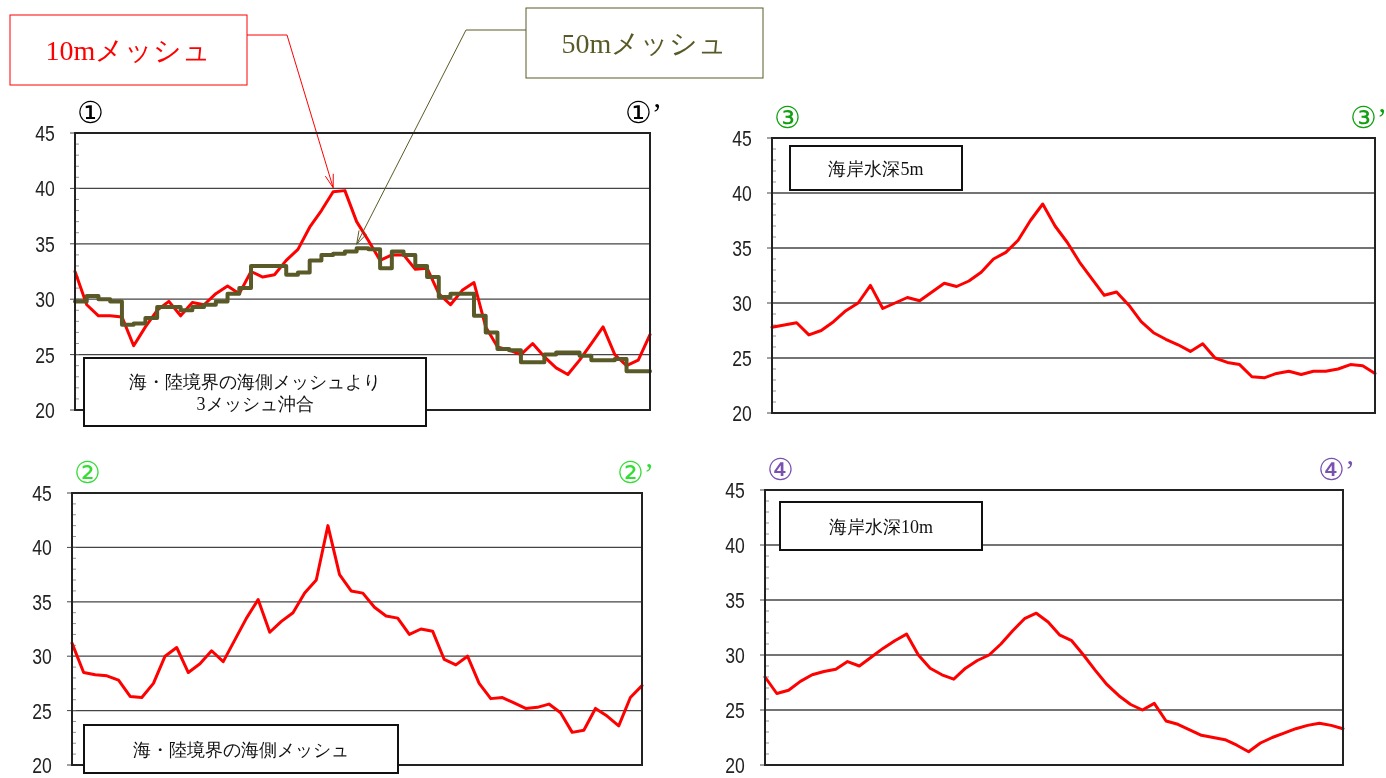 The image size is (1386, 778). Describe the element at coordinates (87, 472) in the screenshot. I see `text: ②` at that location.